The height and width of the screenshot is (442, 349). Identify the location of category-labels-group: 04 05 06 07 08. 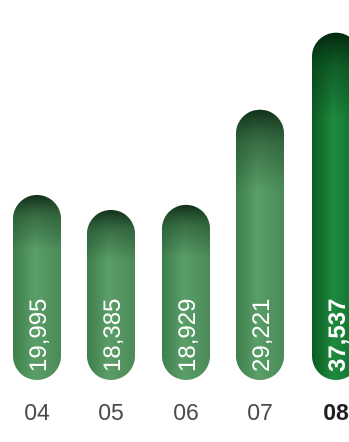
(186, 412).